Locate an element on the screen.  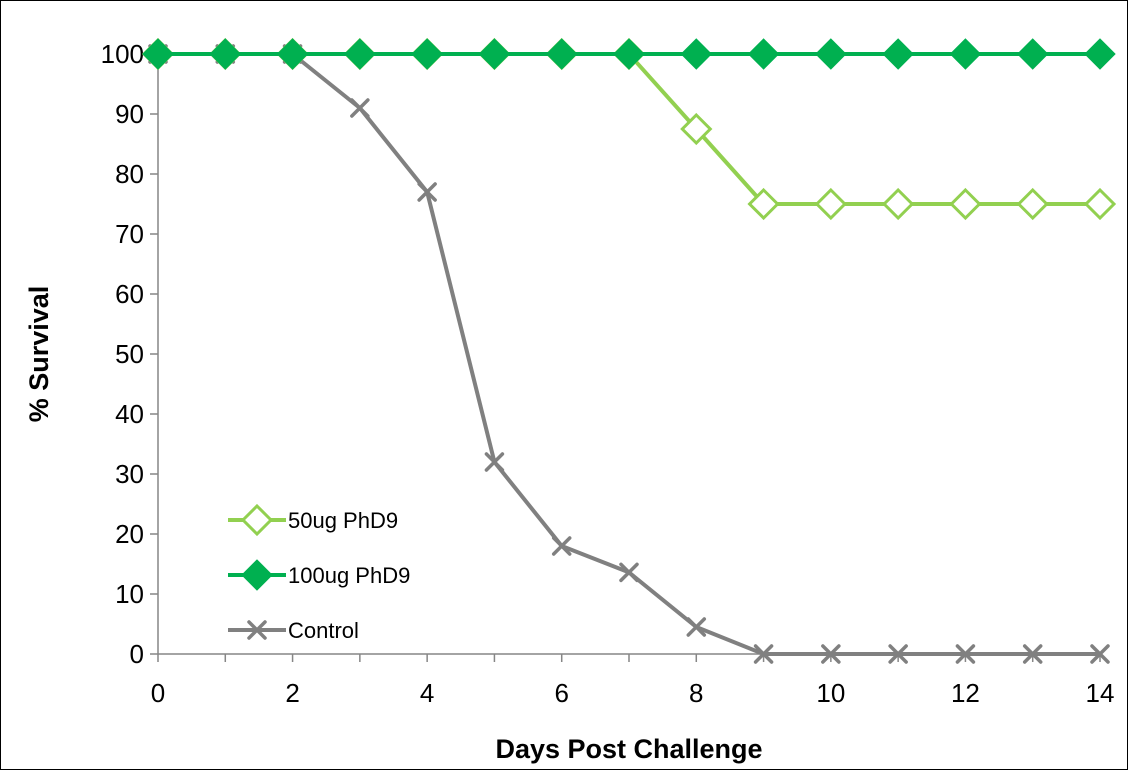
x-tick-label: 8 is located at coordinates (696, 693).